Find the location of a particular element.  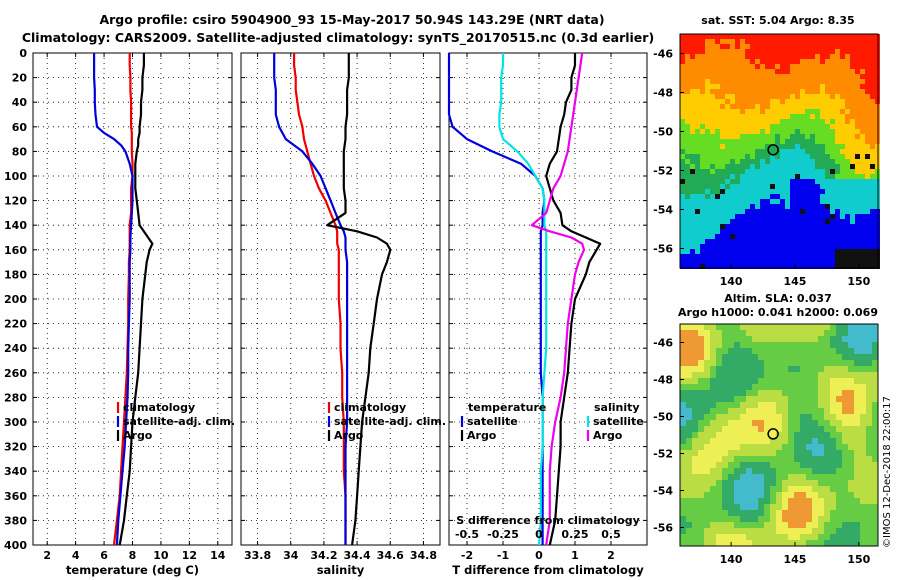

x-tick-label: 4 is located at coordinates (76, 555).